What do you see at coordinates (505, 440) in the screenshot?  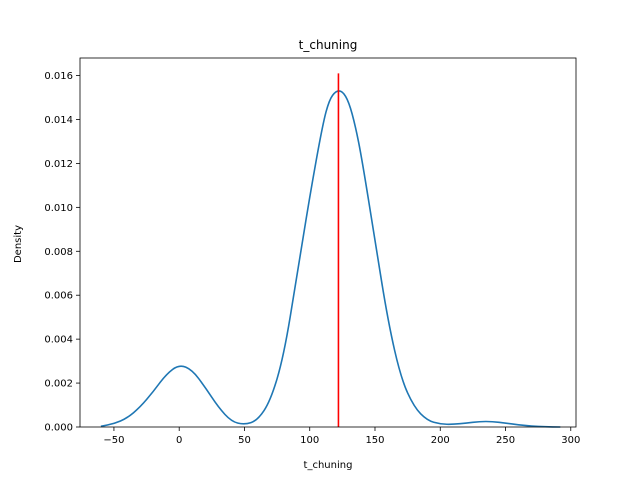 I see `x-tick-label: 250` at bounding box center [505, 440].